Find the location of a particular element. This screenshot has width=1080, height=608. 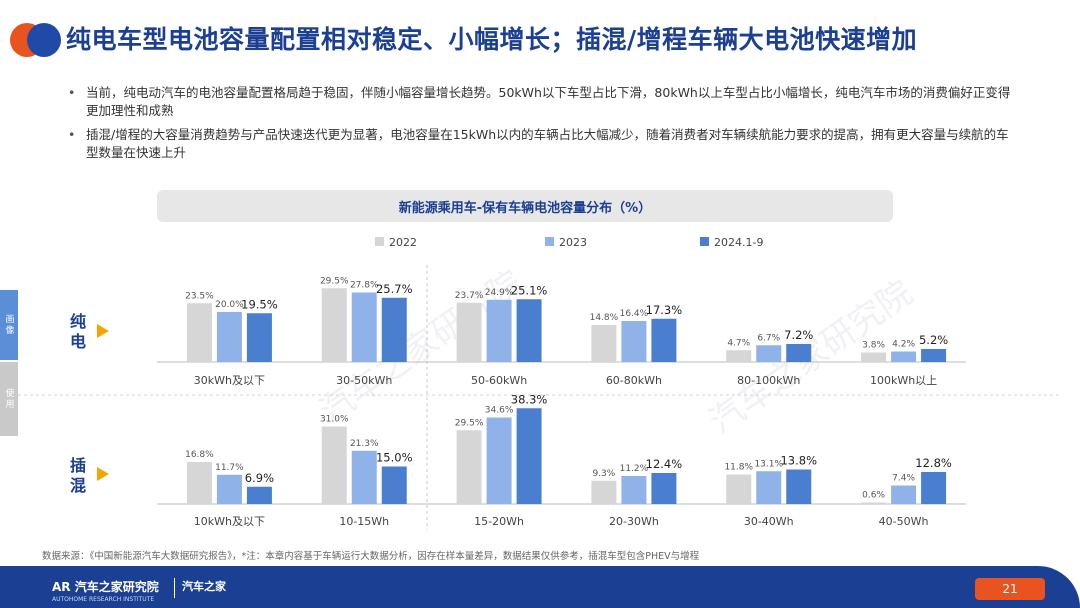

data-label: 14.8% is located at coordinates (604, 318).